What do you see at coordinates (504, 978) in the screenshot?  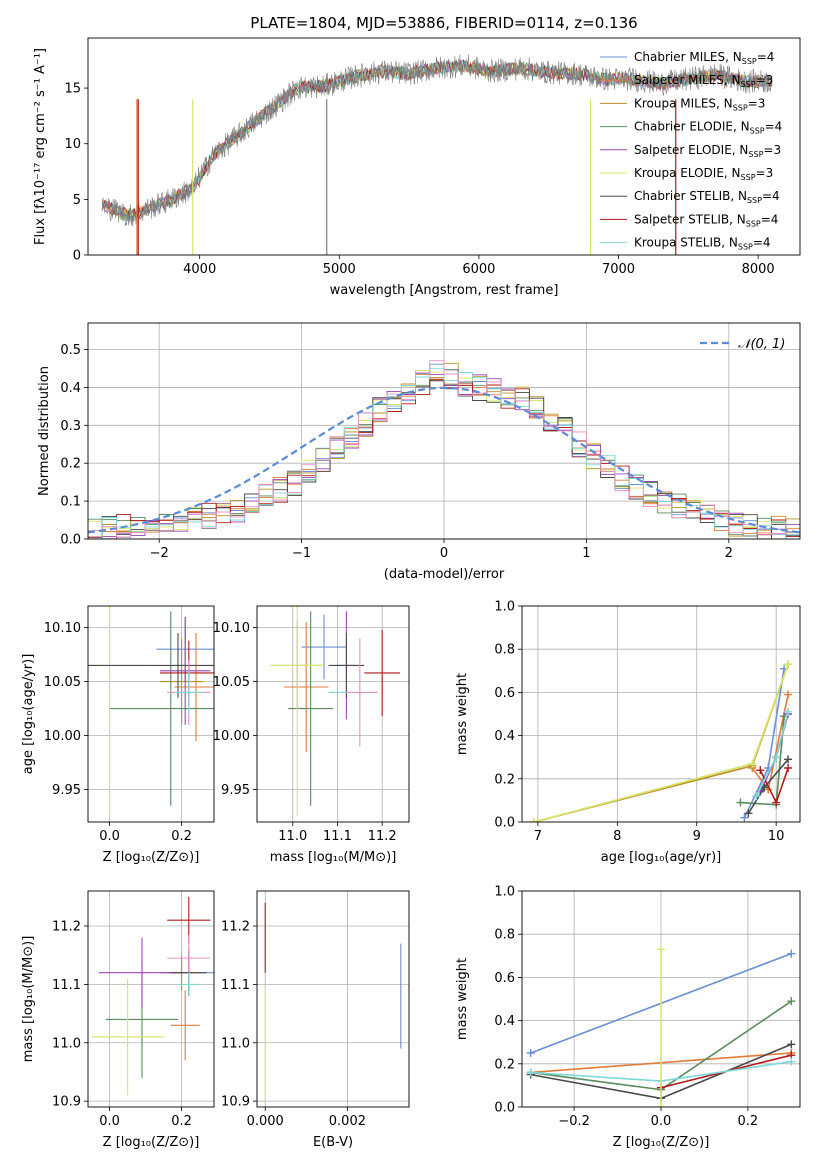 I see `y-tick-label: 0.6` at bounding box center [504, 978].